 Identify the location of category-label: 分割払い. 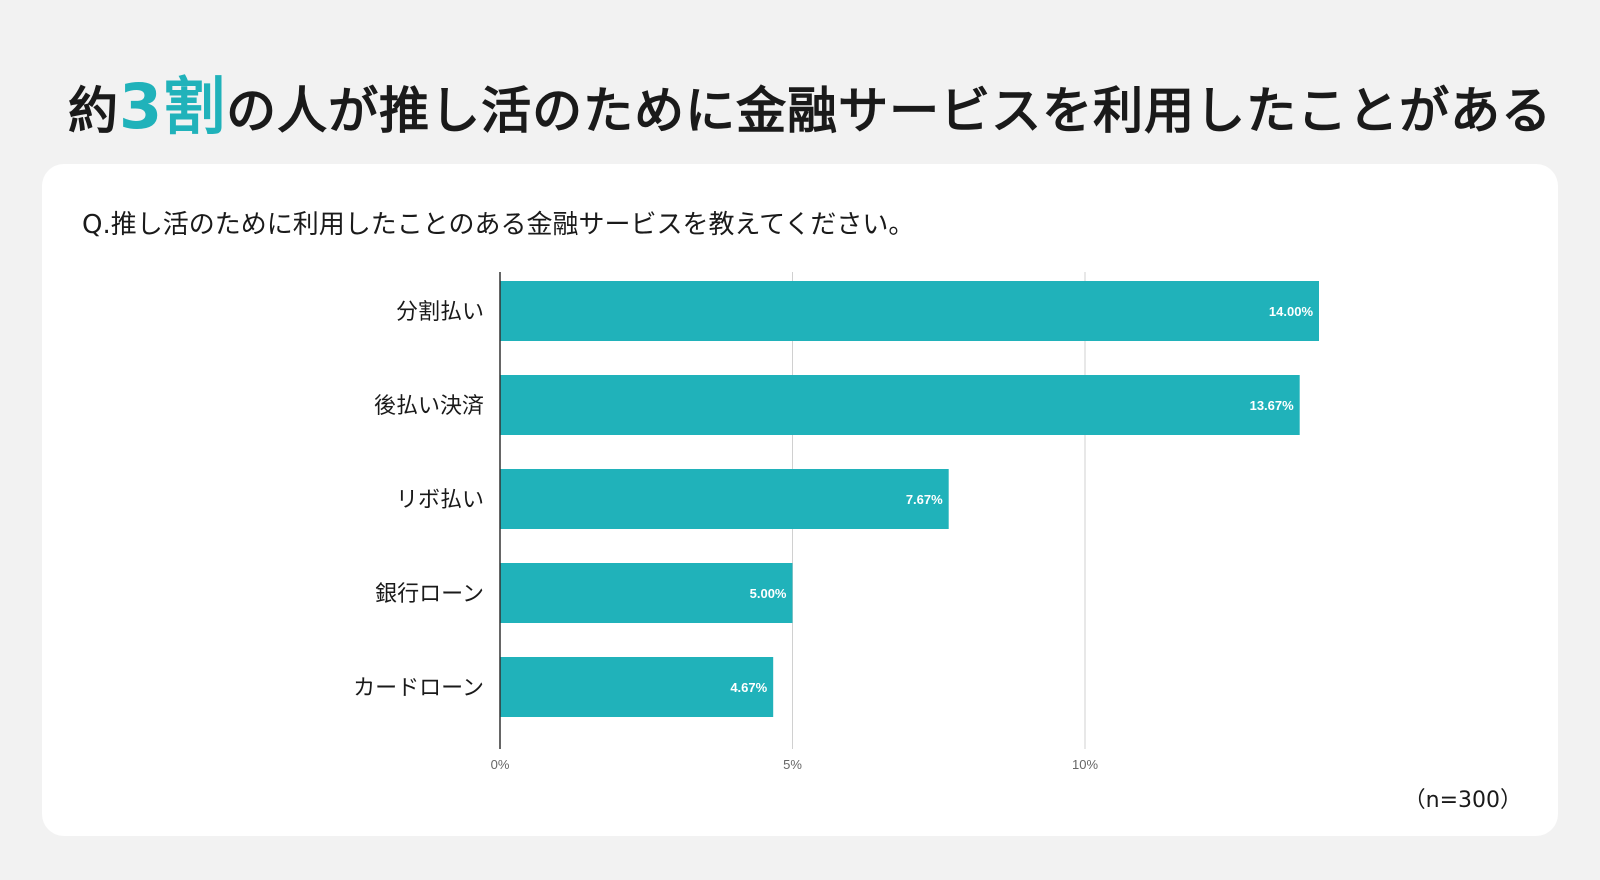
(440, 312).